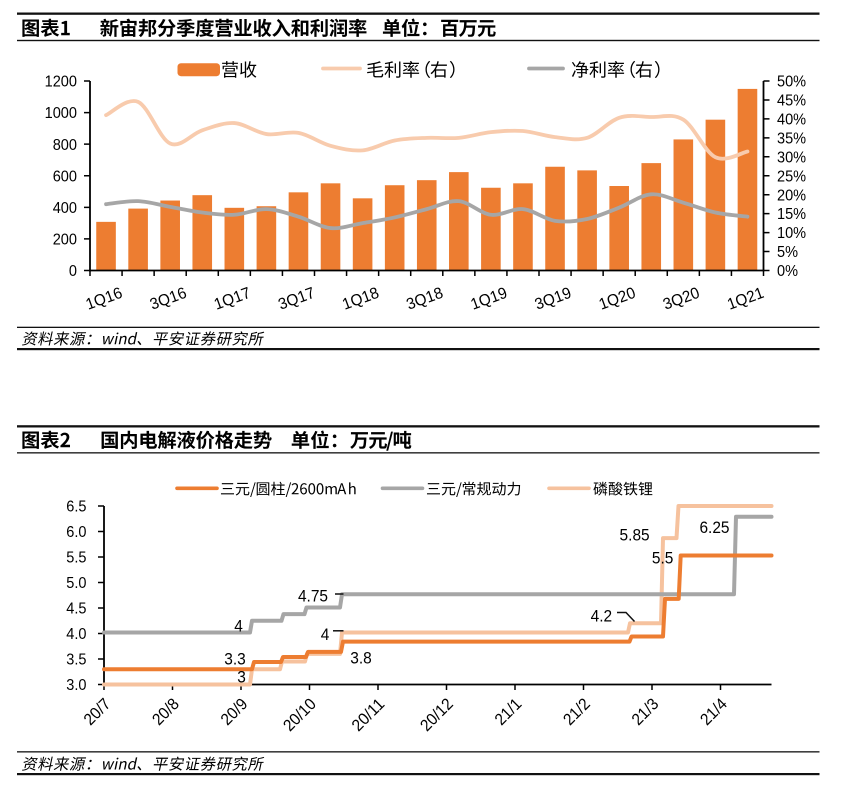  Describe the element at coordinates (368, 715) in the screenshot. I see `svg-text: 20/11` at that location.